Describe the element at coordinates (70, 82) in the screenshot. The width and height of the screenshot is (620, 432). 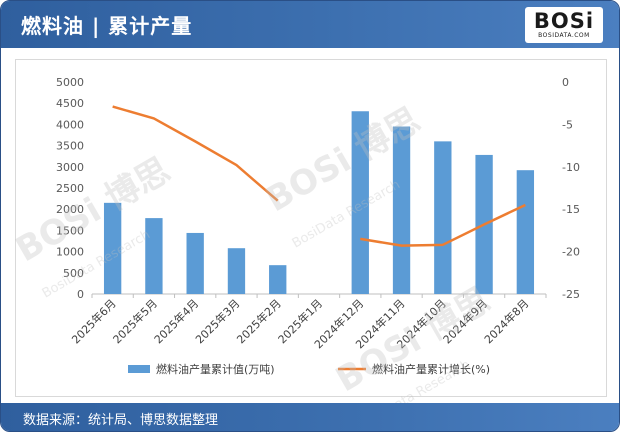
I see `y-left-tick-label: 5000` at that location.